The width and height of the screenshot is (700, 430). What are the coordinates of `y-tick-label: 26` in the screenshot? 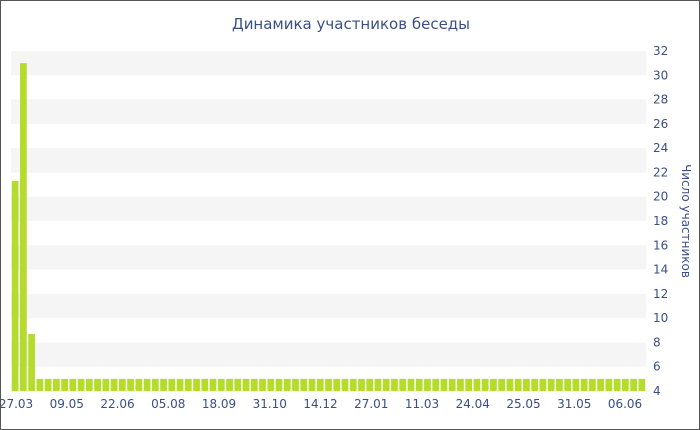 It's located at (660, 124).